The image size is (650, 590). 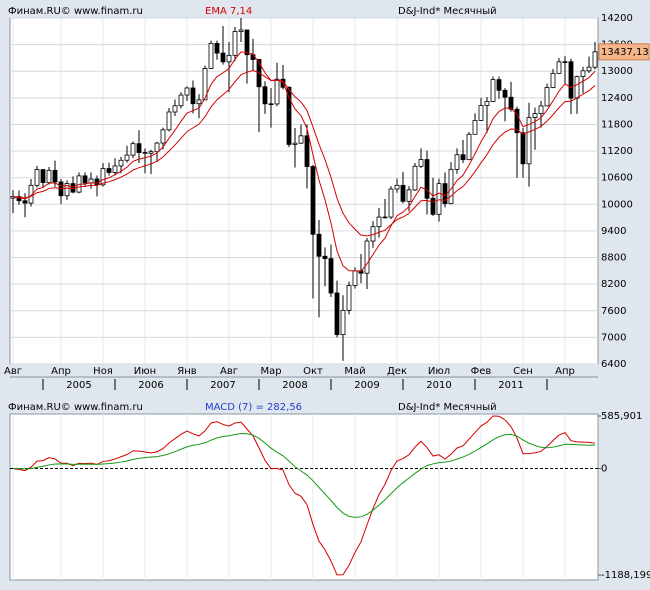 I want to click on x-tick-label: Ноя, so click(x=103, y=371).